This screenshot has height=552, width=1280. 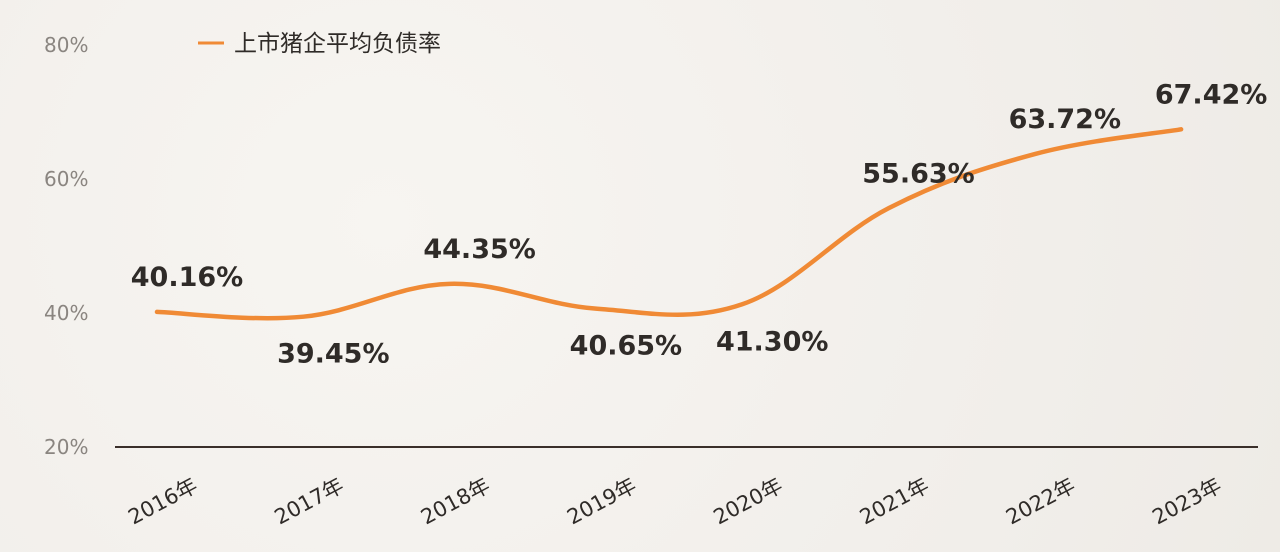 I want to click on data-label: 40.16%, so click(x=187, y=277).